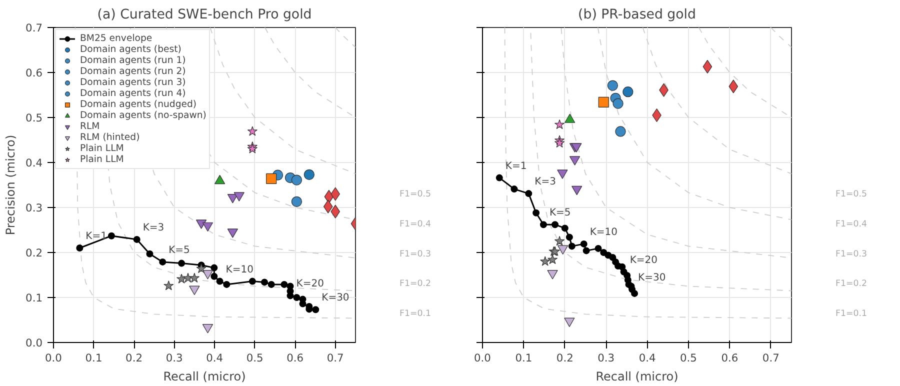  What do you see at coordinates (34, 208) in the screenshot?
I see `y-tick-label: 0.3` at bounding box center [34, 208].